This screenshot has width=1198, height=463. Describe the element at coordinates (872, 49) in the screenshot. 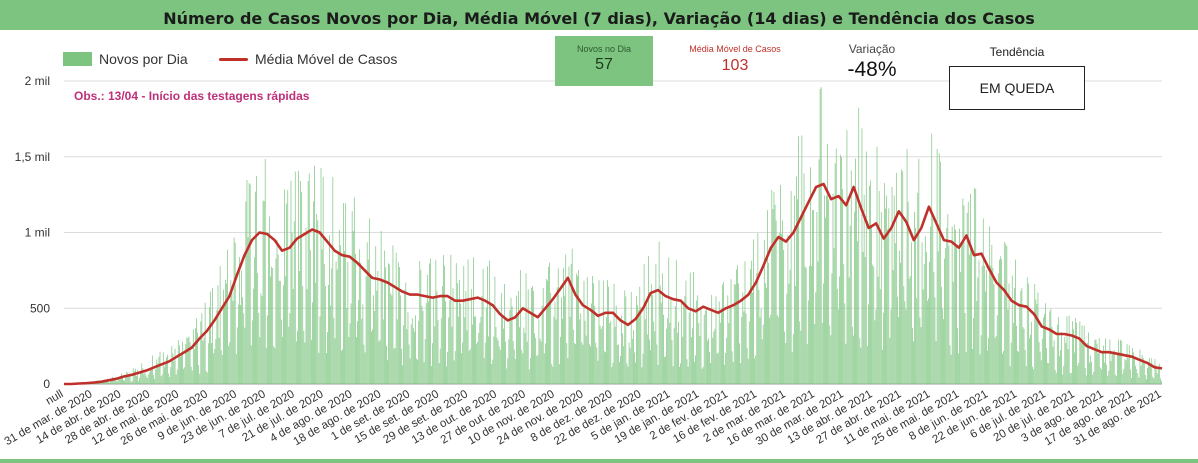

I see `kpi-variacao-label: Variação` at that location.